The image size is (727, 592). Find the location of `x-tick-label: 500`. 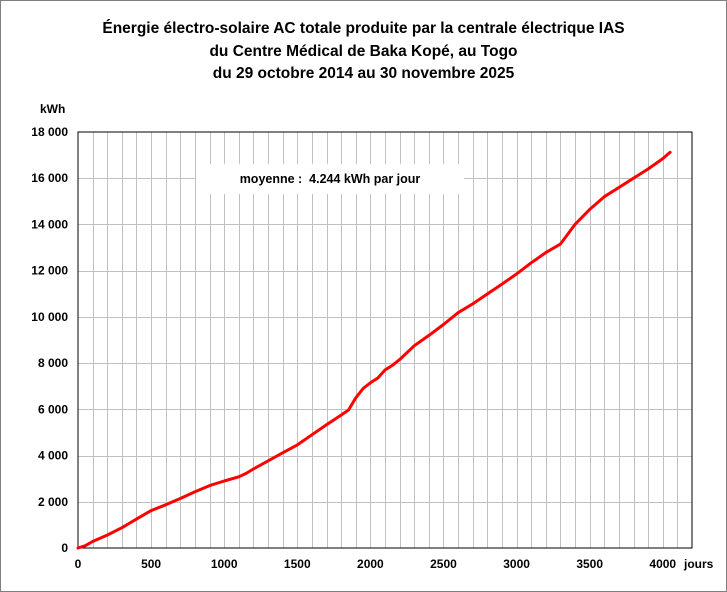

x-tick-label: 500 is located at coordinates (151, 564).